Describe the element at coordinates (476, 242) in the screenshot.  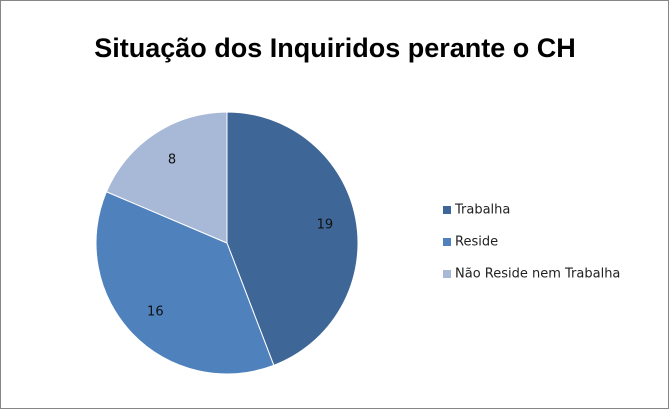
I see `legend-label: Reside` at that location.